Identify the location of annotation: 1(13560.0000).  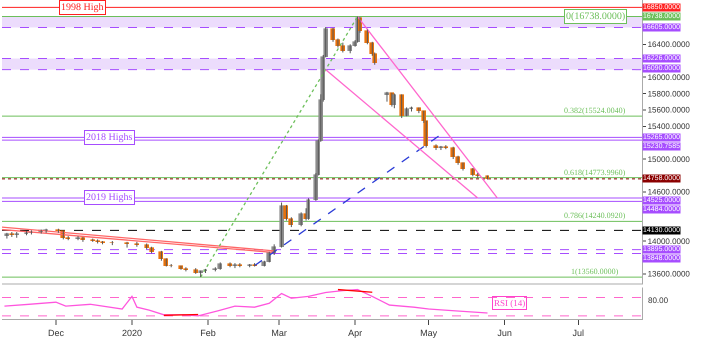
(595, 271).